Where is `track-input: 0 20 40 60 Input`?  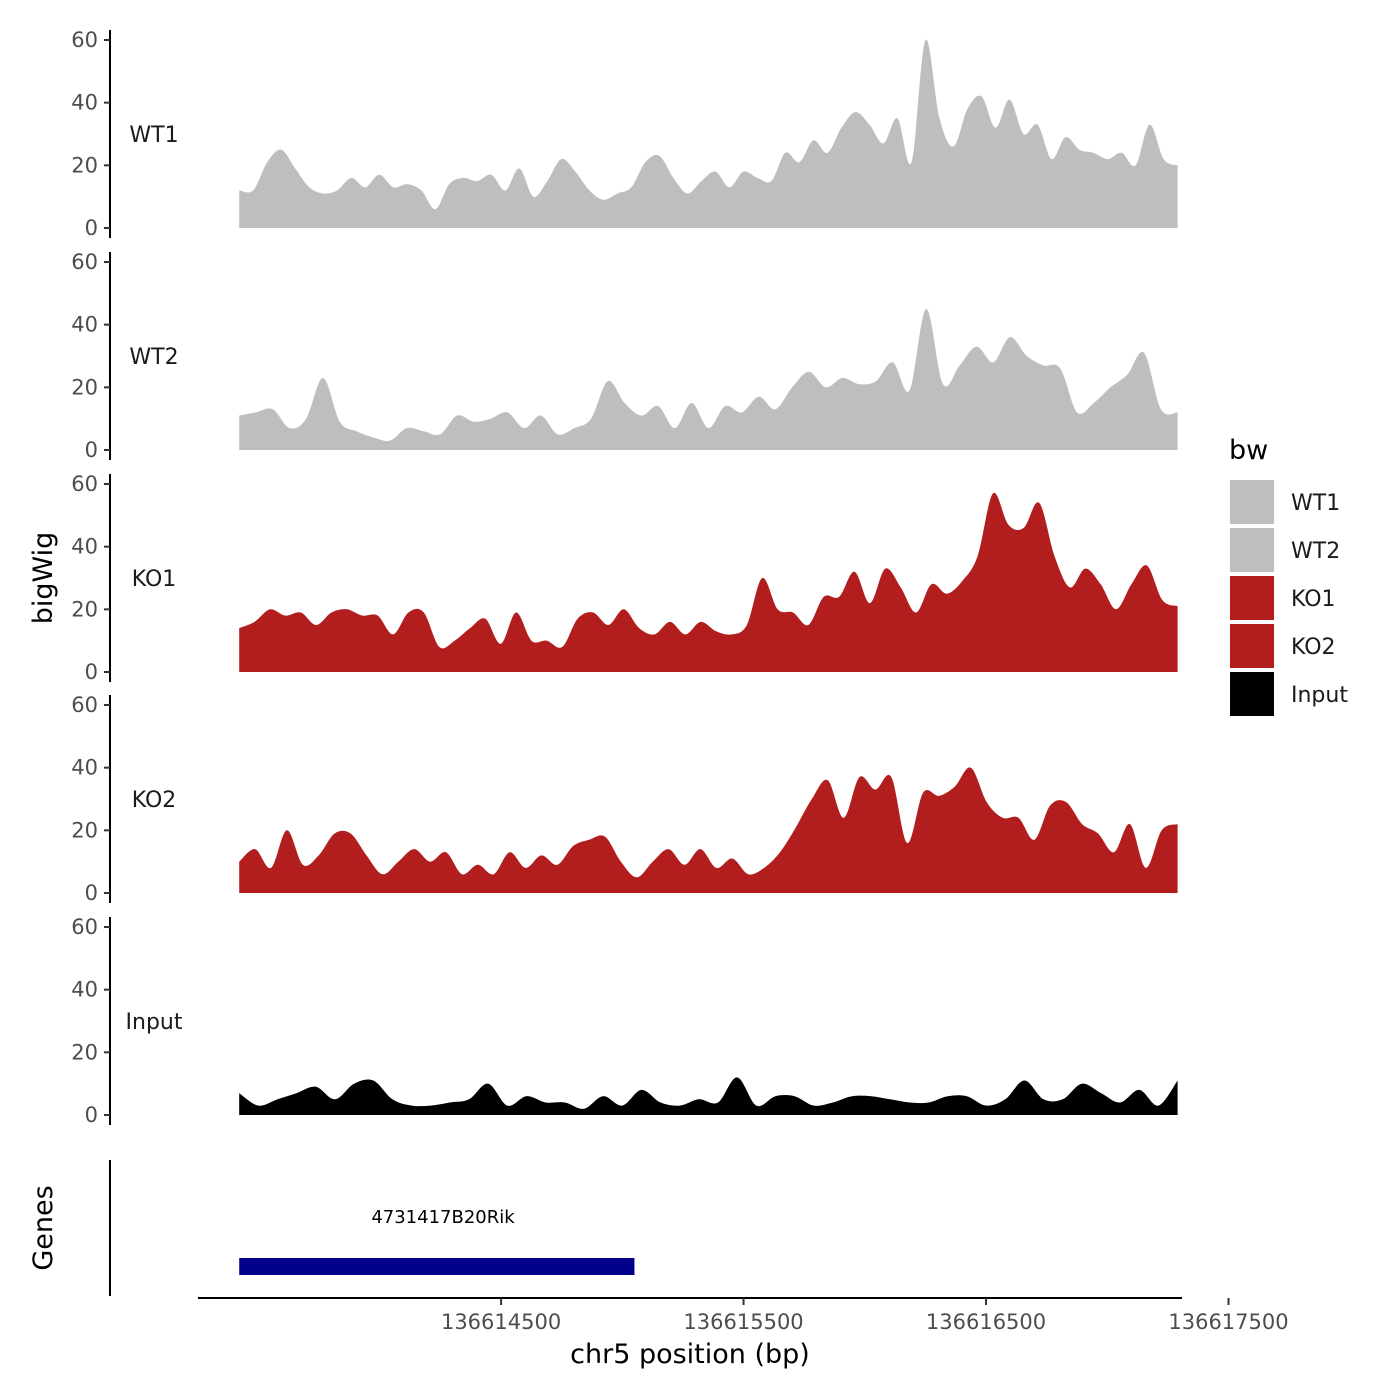 track-input: 0 20 40 60 Input is located at coordinates (624, 1021).